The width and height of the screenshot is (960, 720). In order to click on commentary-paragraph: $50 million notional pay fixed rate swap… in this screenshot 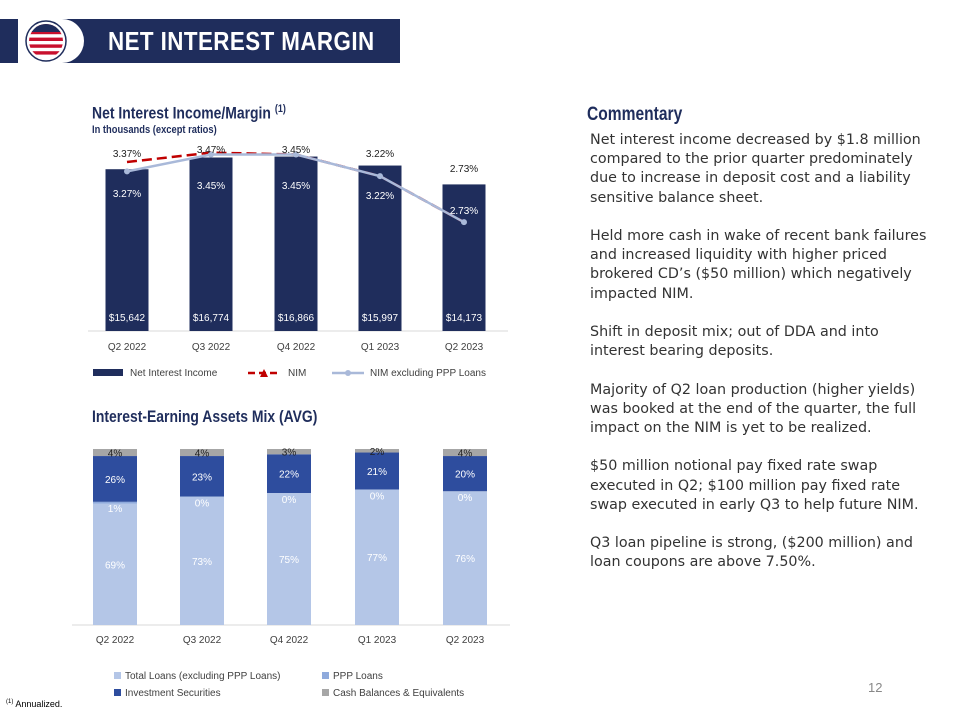, I will do `click(754, 485)`.